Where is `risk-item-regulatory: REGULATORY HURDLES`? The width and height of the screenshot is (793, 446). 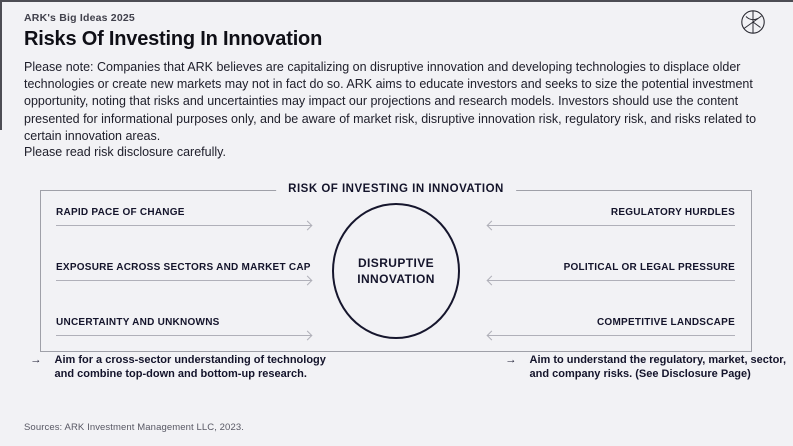
risk-item-regulatory: REGULATORY HURDLES is located at coordinates (672, 212).